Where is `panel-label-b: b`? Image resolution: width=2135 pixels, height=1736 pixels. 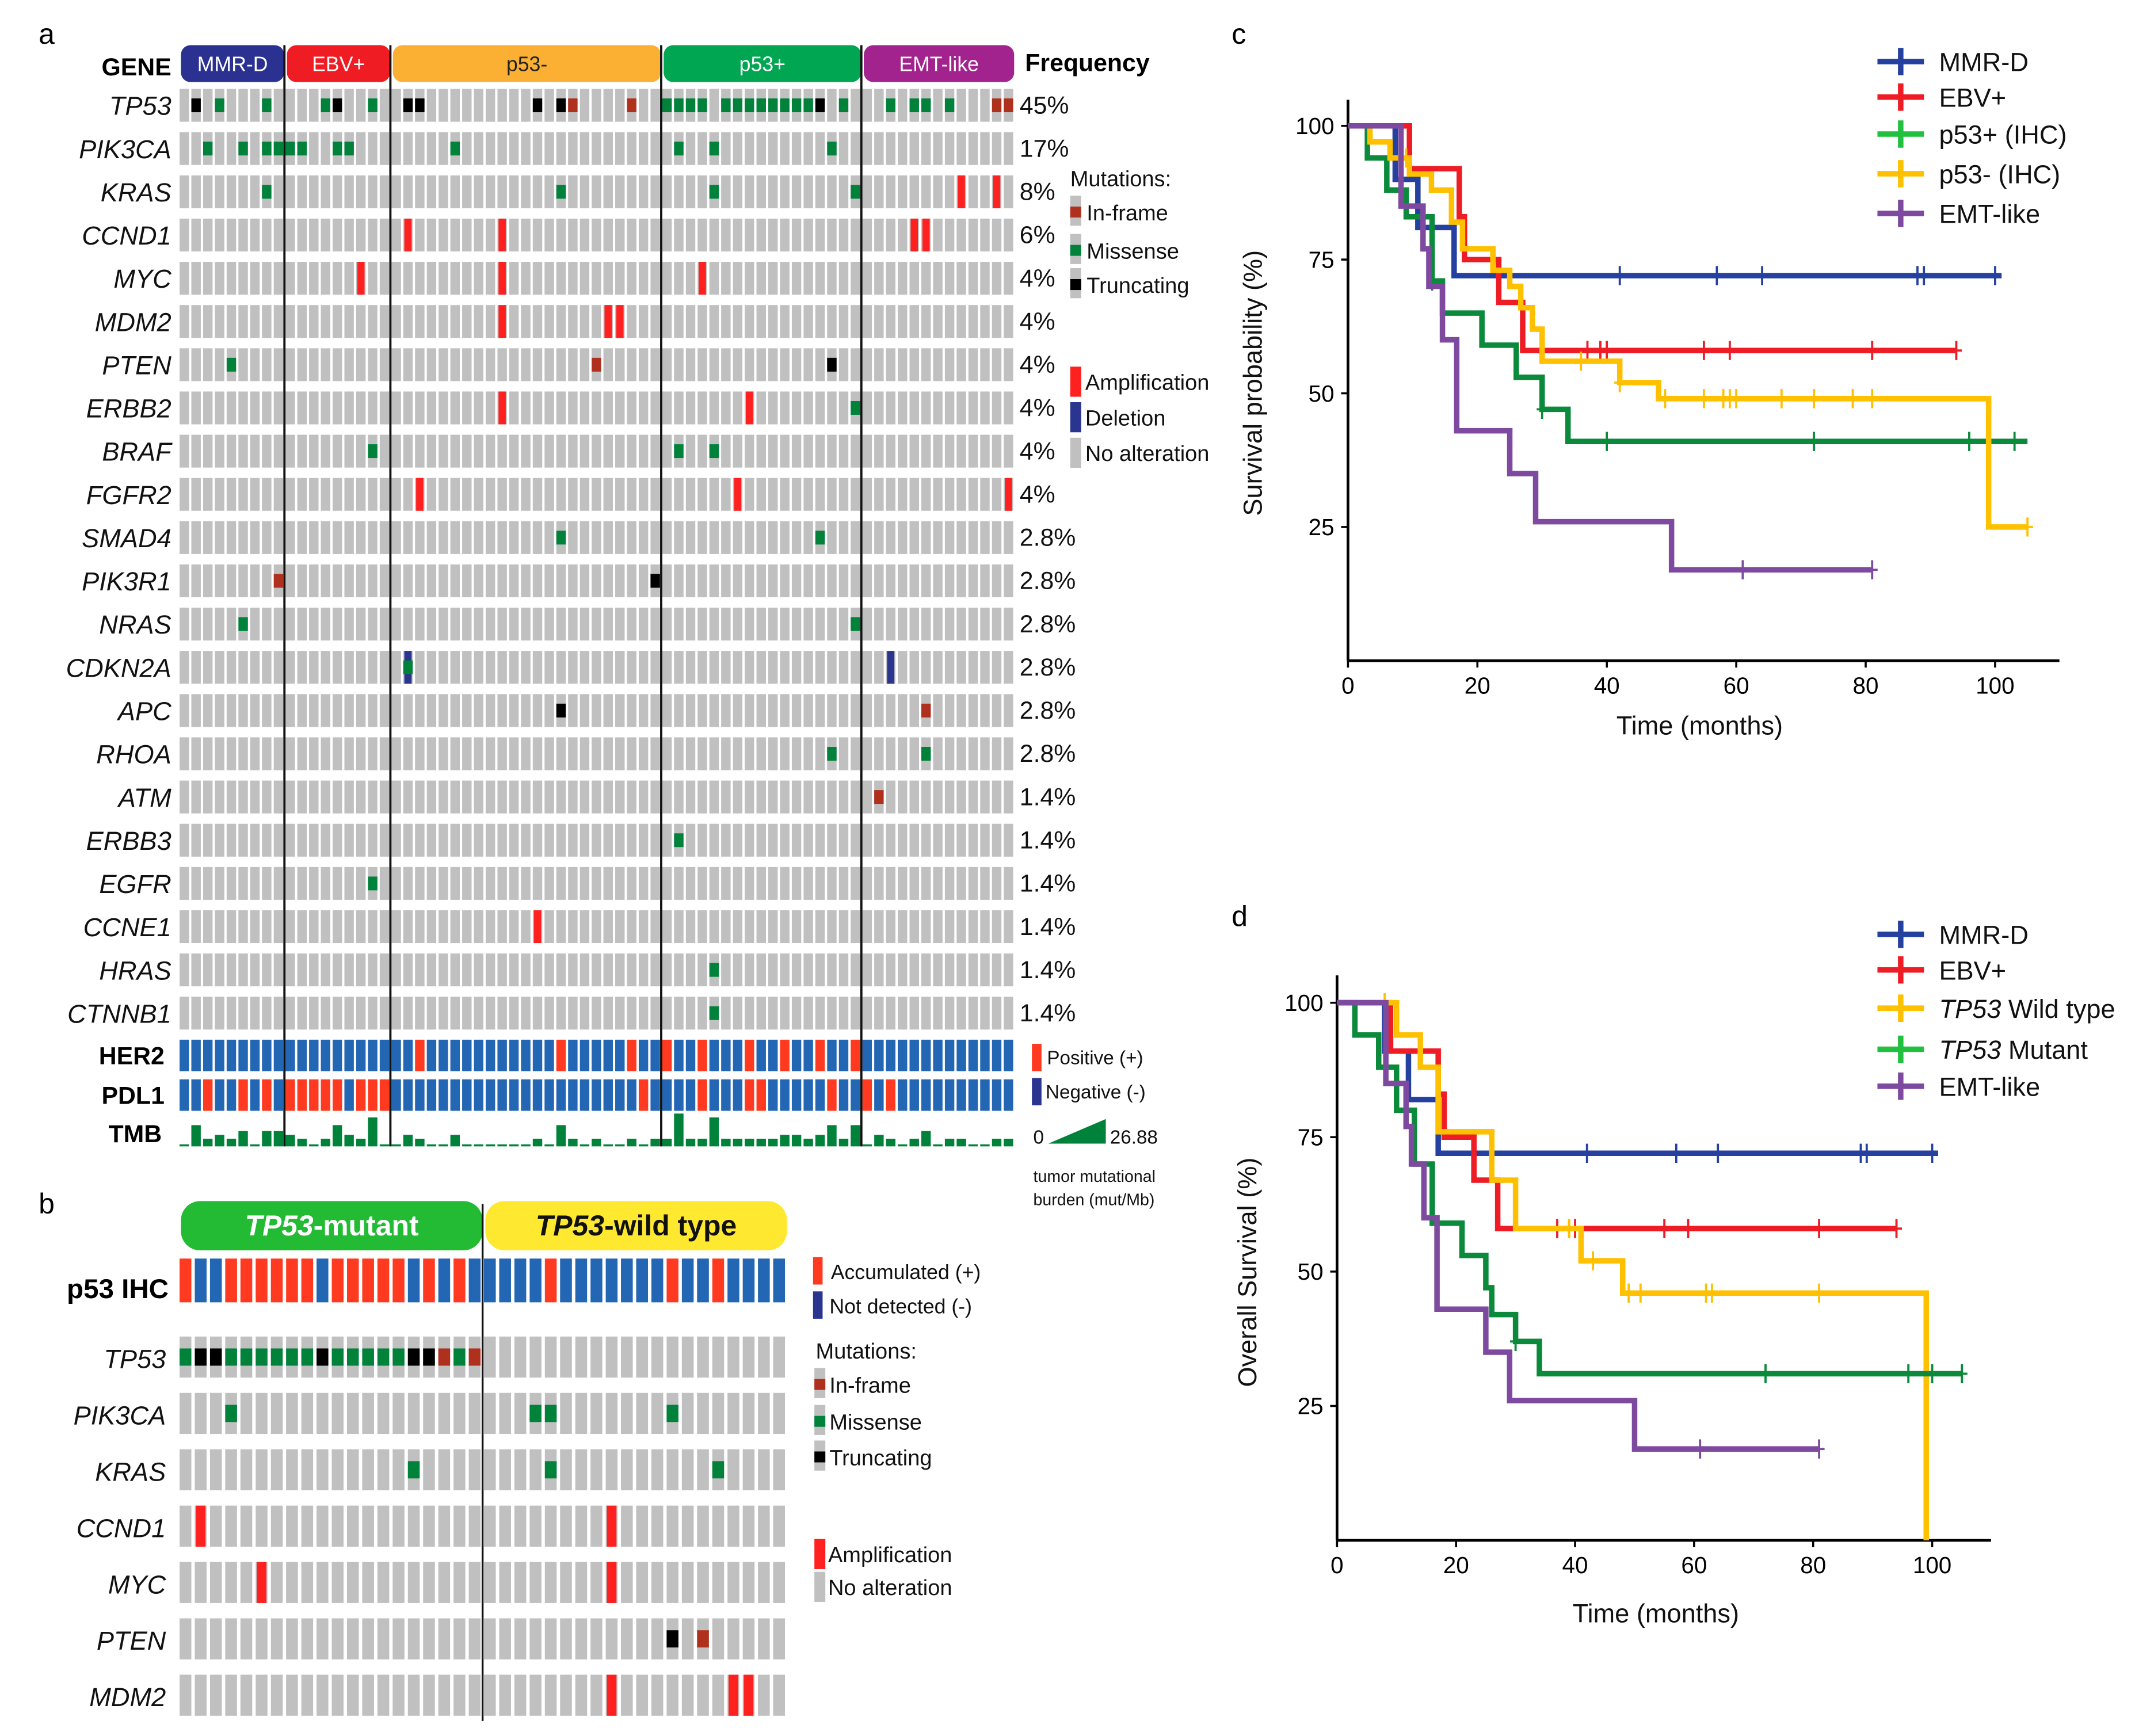
panel-label-b: b is located at coordinates (47, 1204).